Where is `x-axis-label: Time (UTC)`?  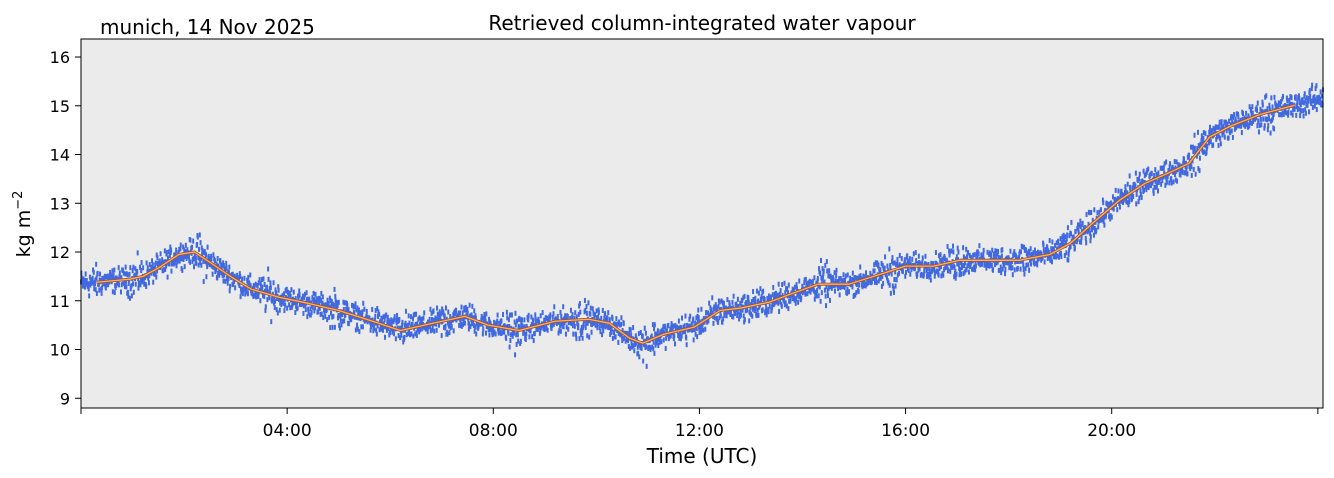 x-axis-label: Time (UTC) is located at coordinates (702, 456).